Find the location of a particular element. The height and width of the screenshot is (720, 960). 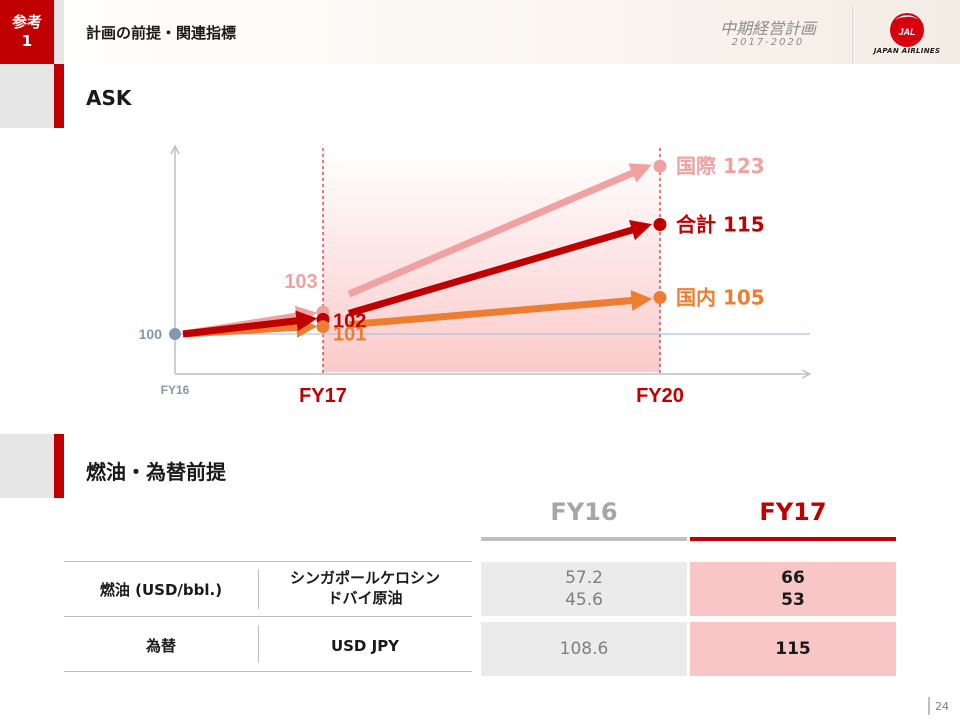

fuel-fy17-cell: 66 53 is located at coordinates (793, 589).